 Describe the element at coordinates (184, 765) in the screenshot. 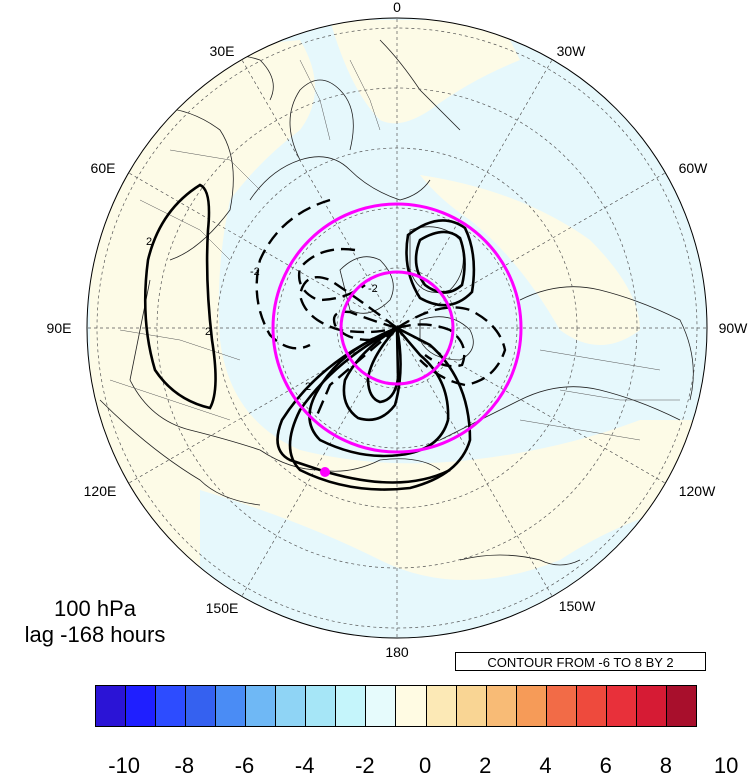

I see `colorbar-label: -8` at that location.